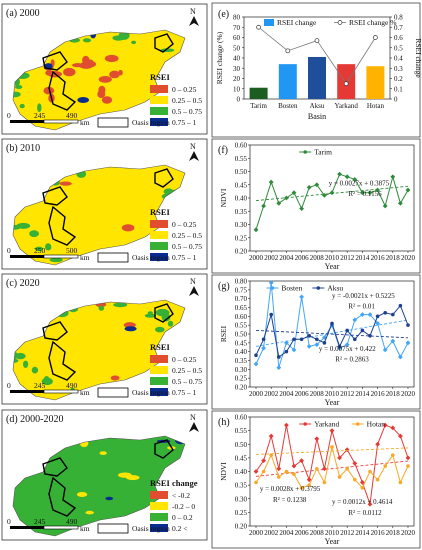 This screenshot has height=550, width=422. What do you see at coordinates (237, 38) in the screenshot?
I see `y-tick-label: 60` at bounding box center [237, 38].